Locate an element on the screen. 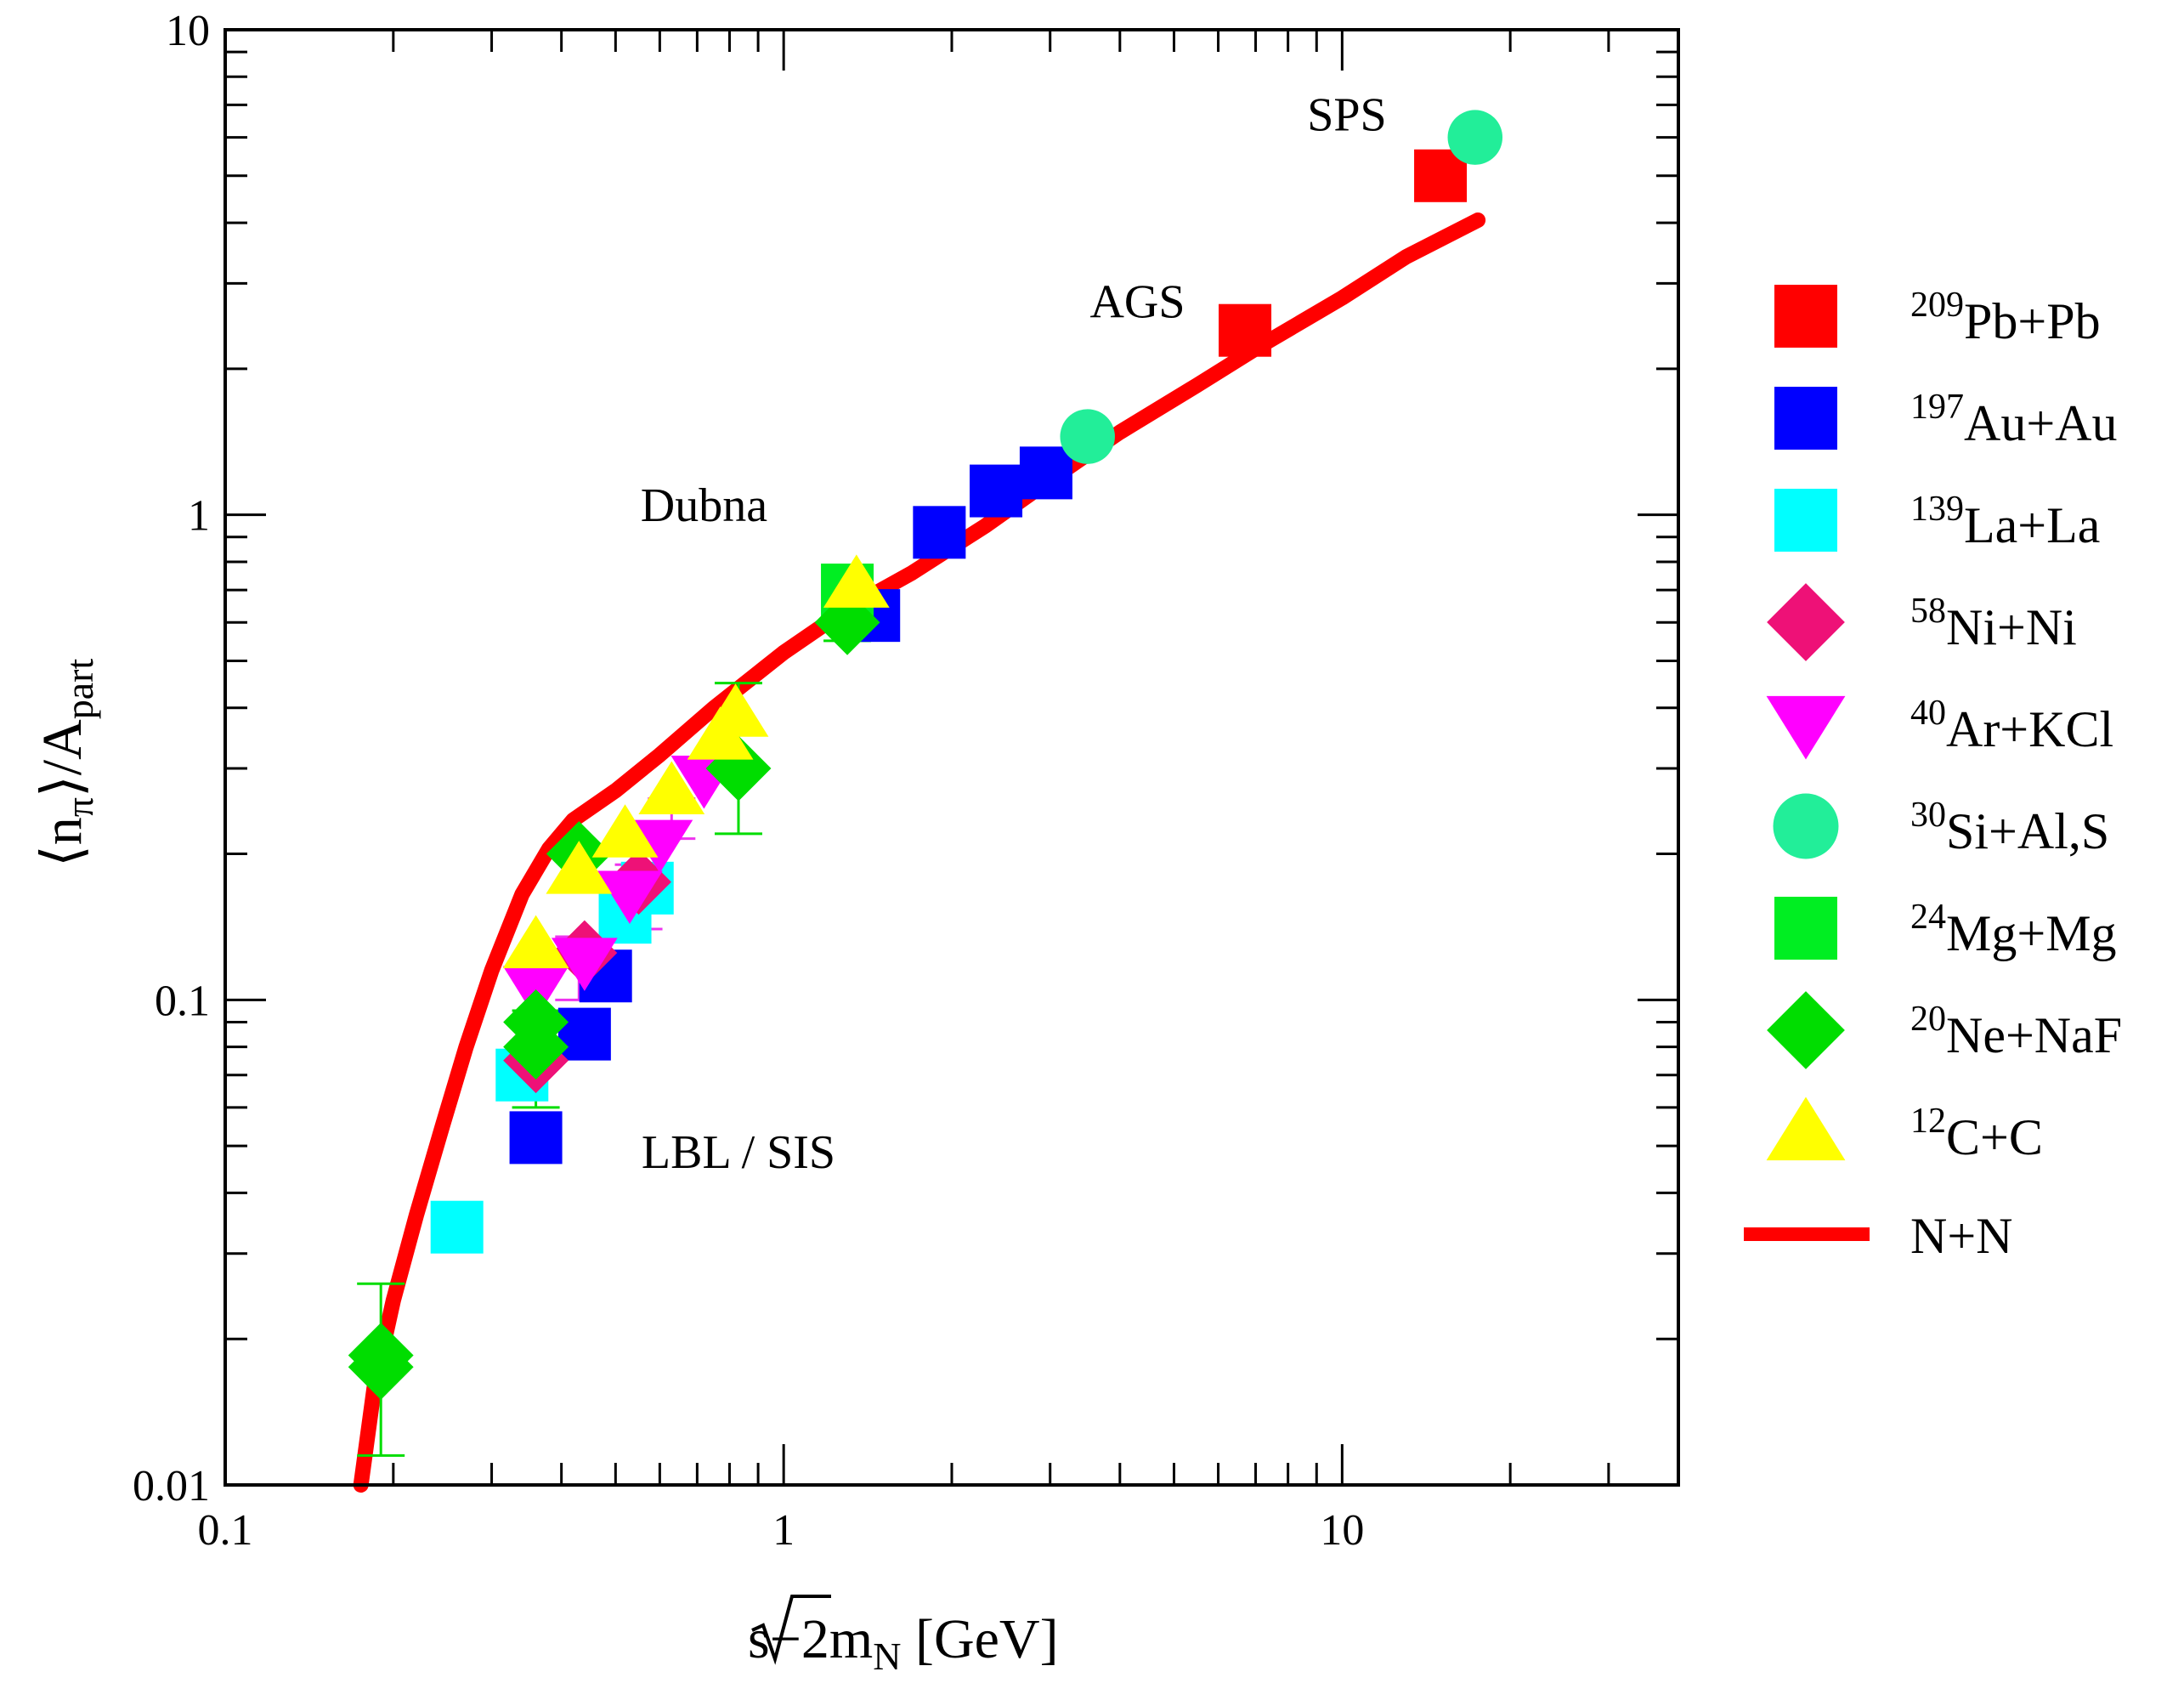  legend-item-mg-mg: 24Mg+Mg is located at coordinates (1945, 929).